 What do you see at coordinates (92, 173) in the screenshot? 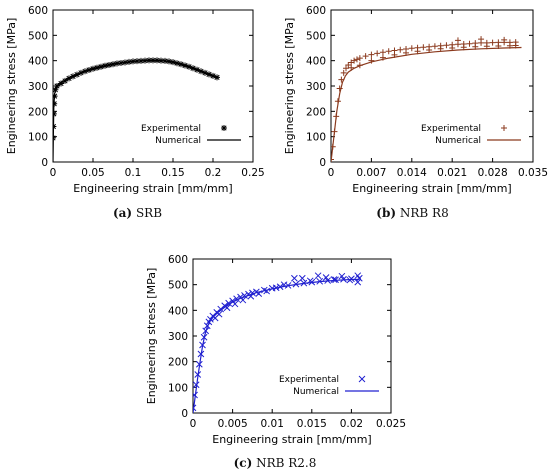
I see `x-tick-label: 0.05` at bounding box center [92, 173].